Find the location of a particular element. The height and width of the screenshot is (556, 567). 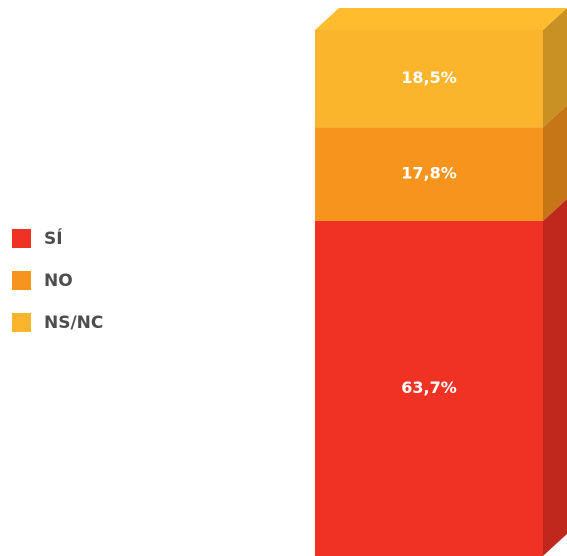

value-label: 17,8% is located at coordinates (429, 173).